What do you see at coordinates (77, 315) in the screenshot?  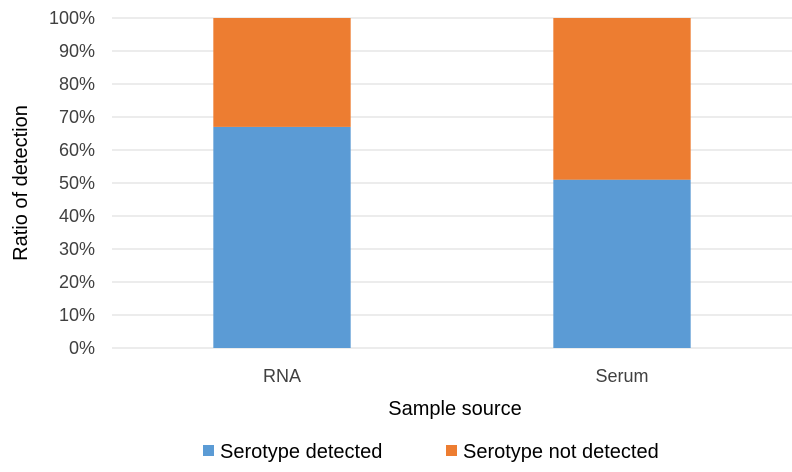 I see `y-tick-label: 10%` at bounding box center [77, 315].